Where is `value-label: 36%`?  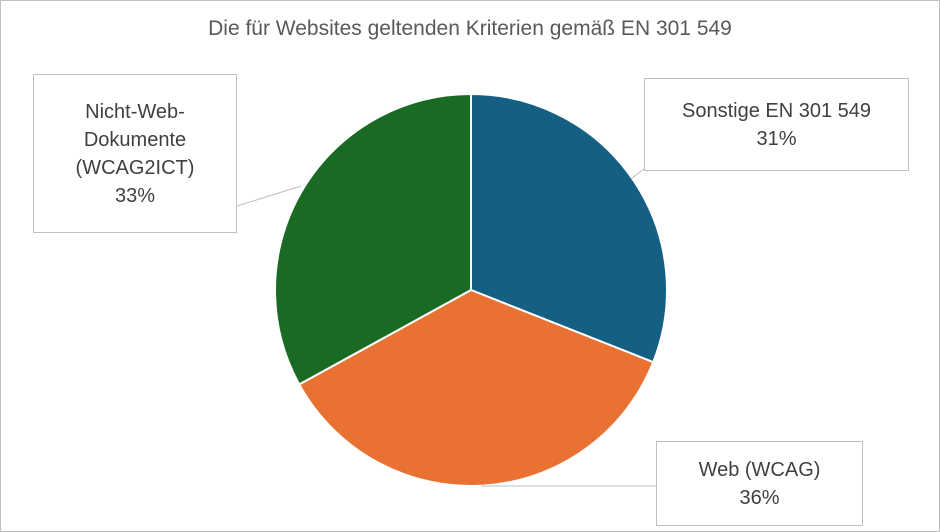
value-label: 36% is located at coordinates (759, 497).